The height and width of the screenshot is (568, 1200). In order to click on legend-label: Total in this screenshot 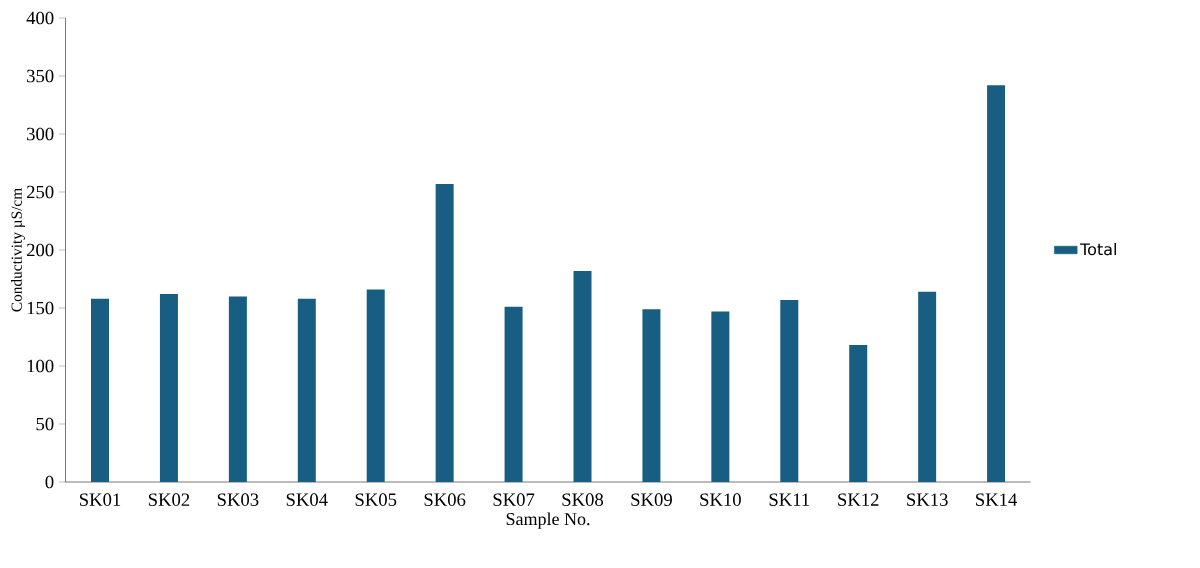, I will do `click(1098, 249)`.